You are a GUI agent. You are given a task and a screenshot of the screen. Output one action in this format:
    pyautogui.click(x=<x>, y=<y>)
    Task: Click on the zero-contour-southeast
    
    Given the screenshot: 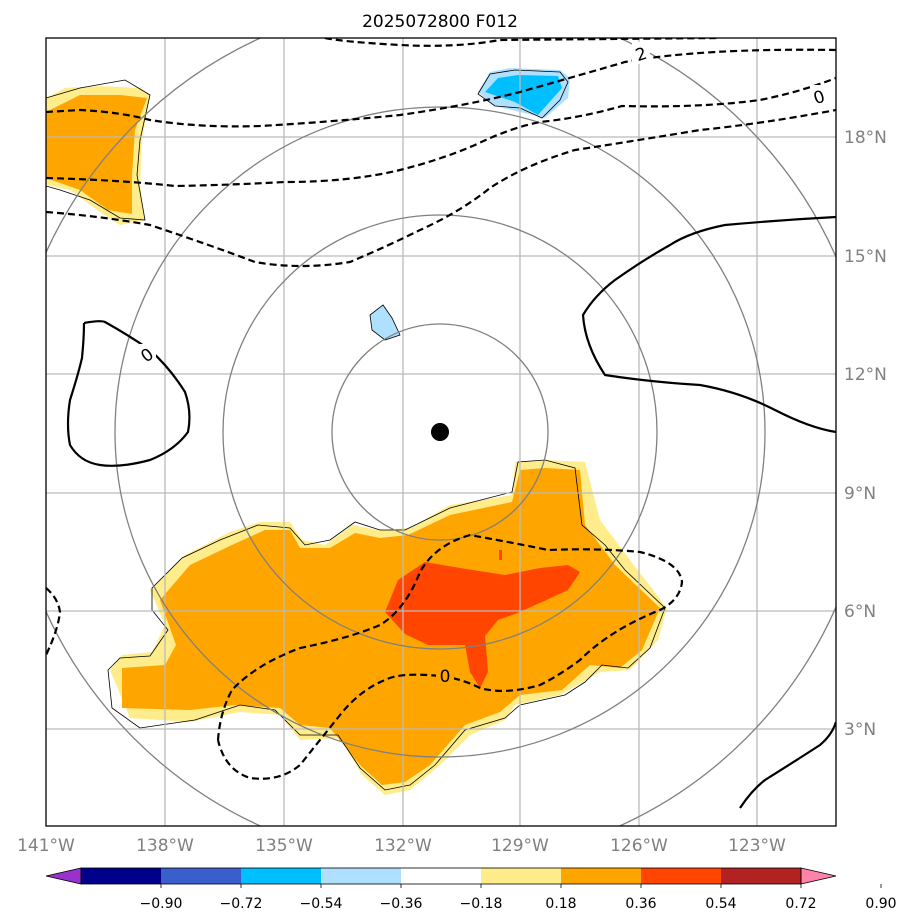 What is the action you would take?
    pyautogui.click(x=787, y=765)
    